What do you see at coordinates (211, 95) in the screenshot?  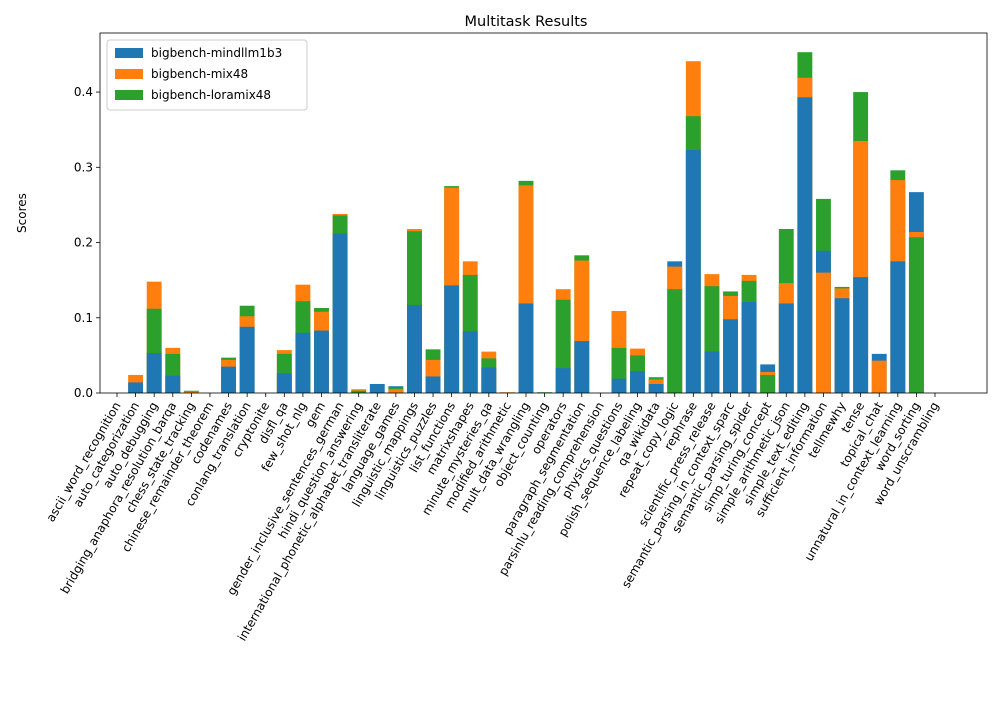 I see `legend-label: bigbench-loramix48` at bounding box center [211, 95].